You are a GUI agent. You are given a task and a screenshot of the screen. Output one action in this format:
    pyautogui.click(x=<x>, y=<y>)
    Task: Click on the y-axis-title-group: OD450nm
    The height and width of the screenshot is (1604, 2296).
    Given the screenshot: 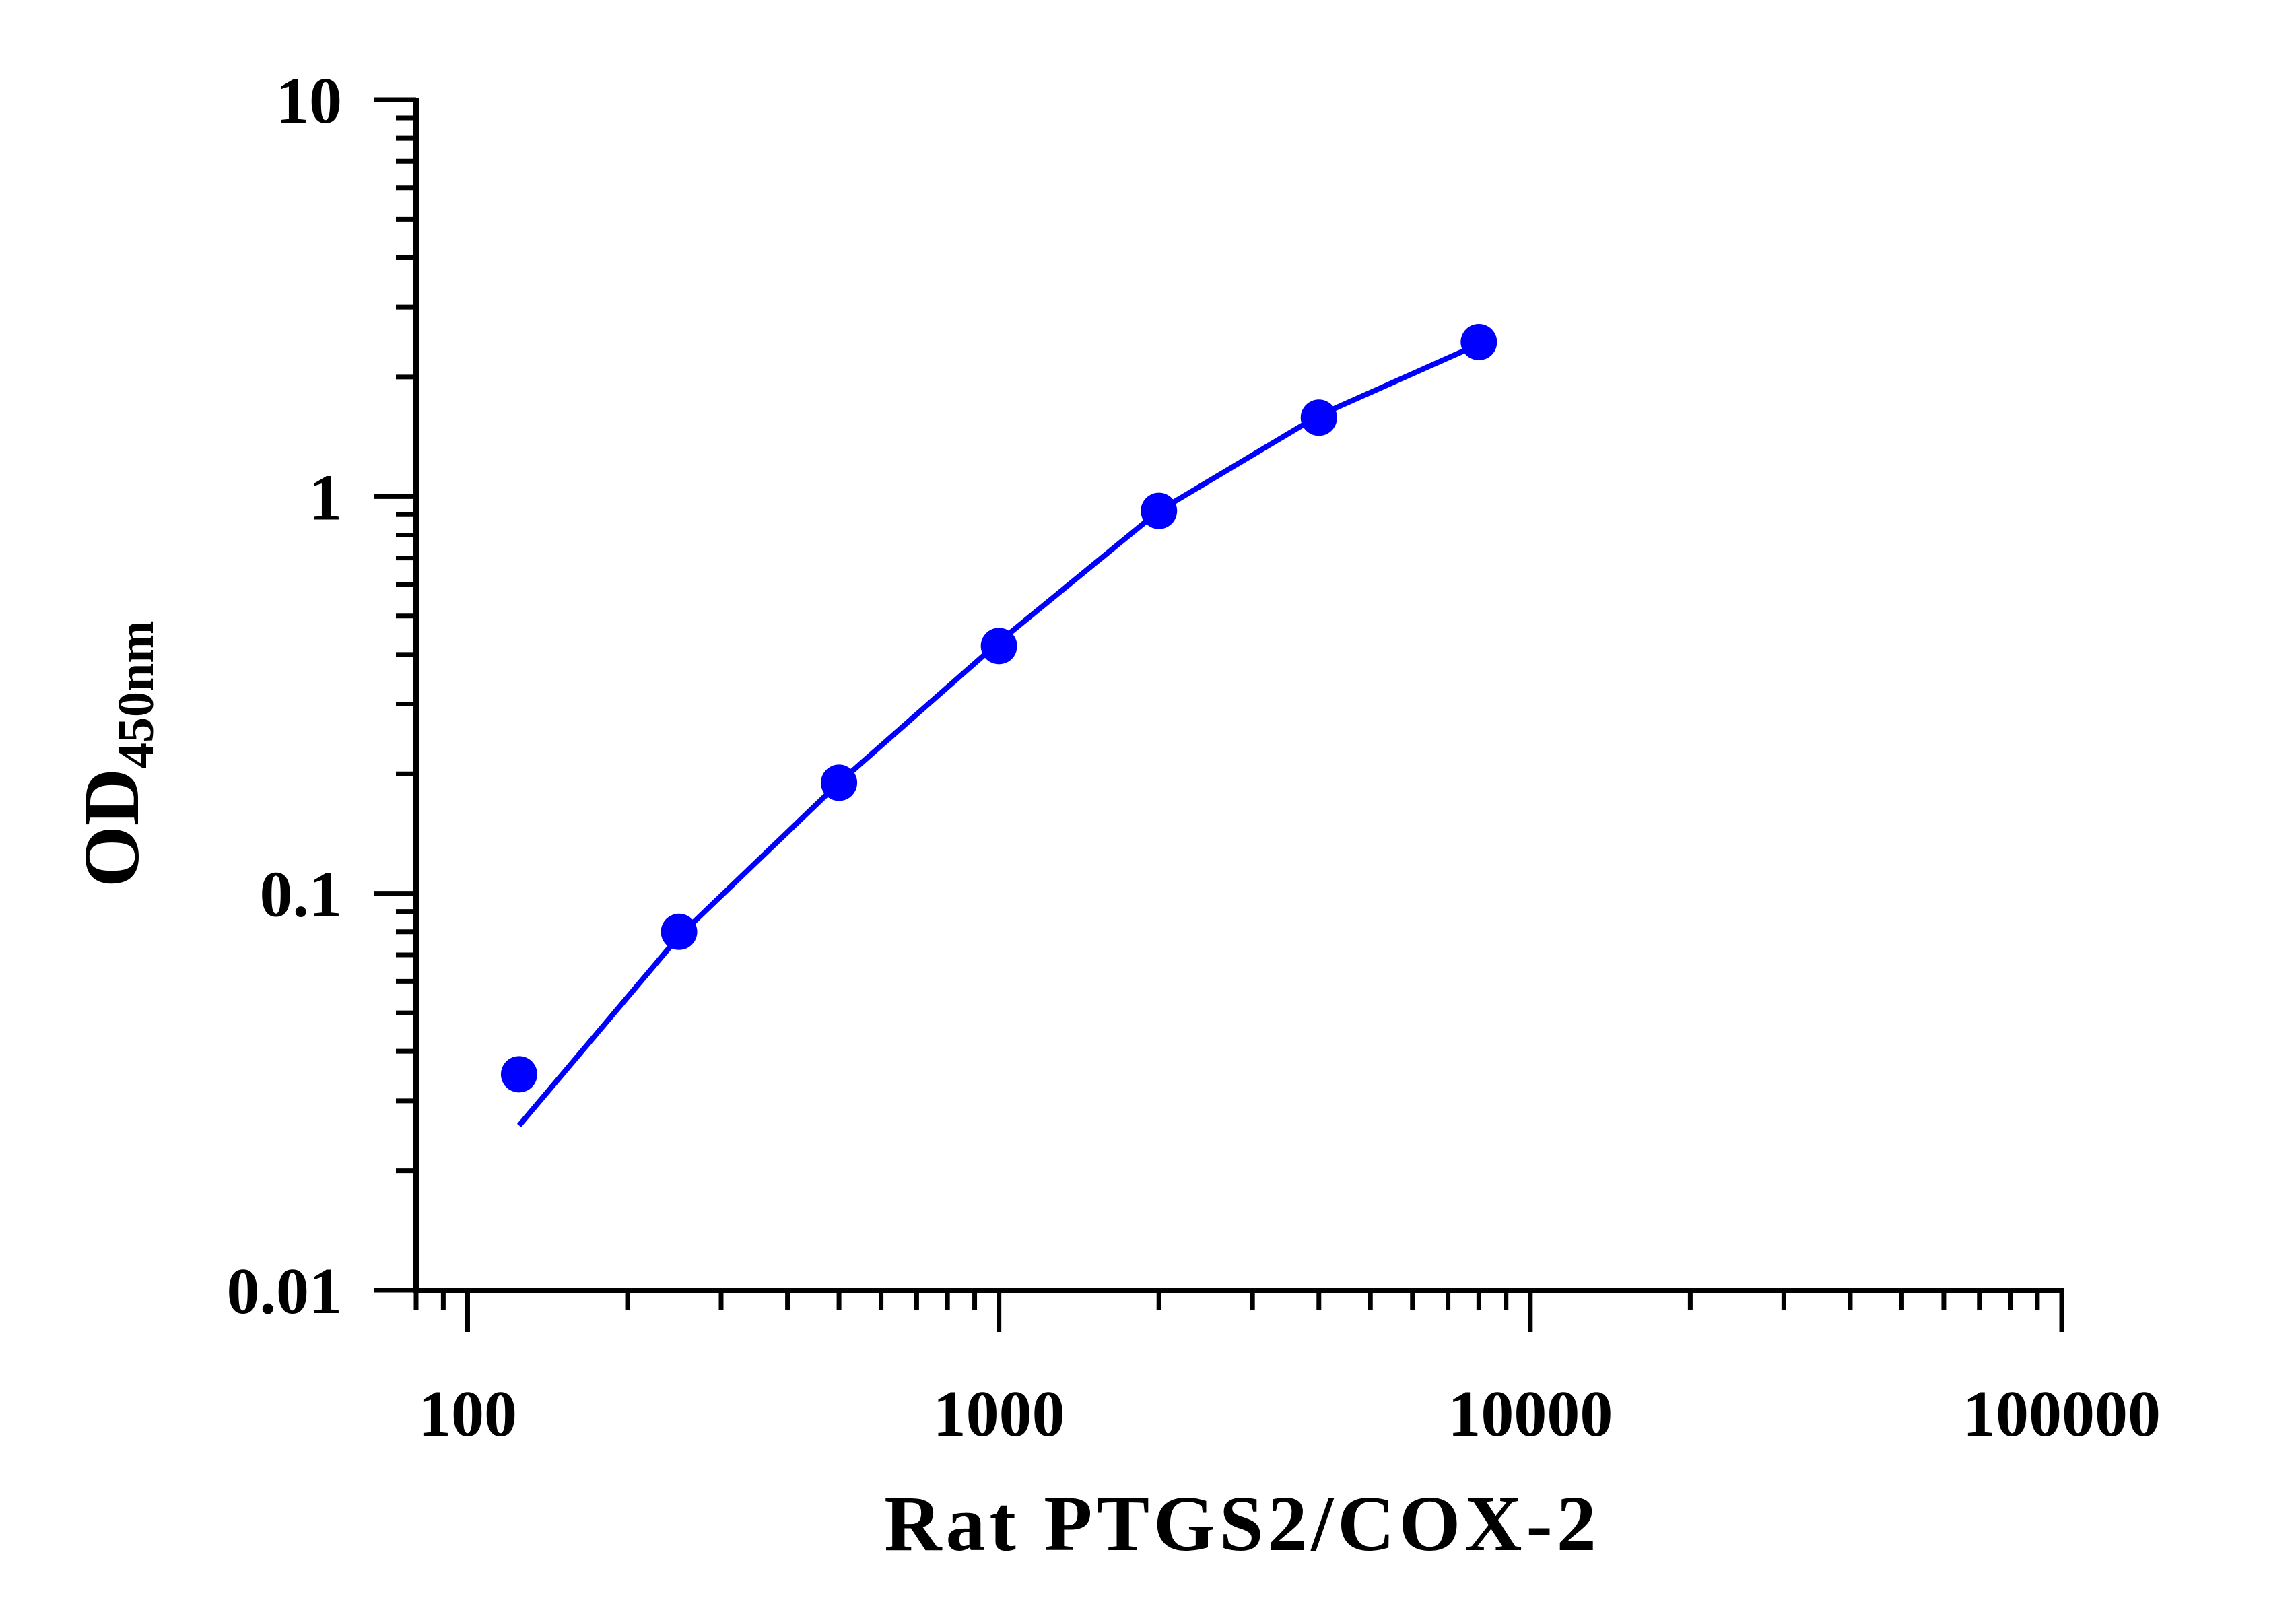 What is the action you would take?
    pyautogui.click(x=115, y=754)
    